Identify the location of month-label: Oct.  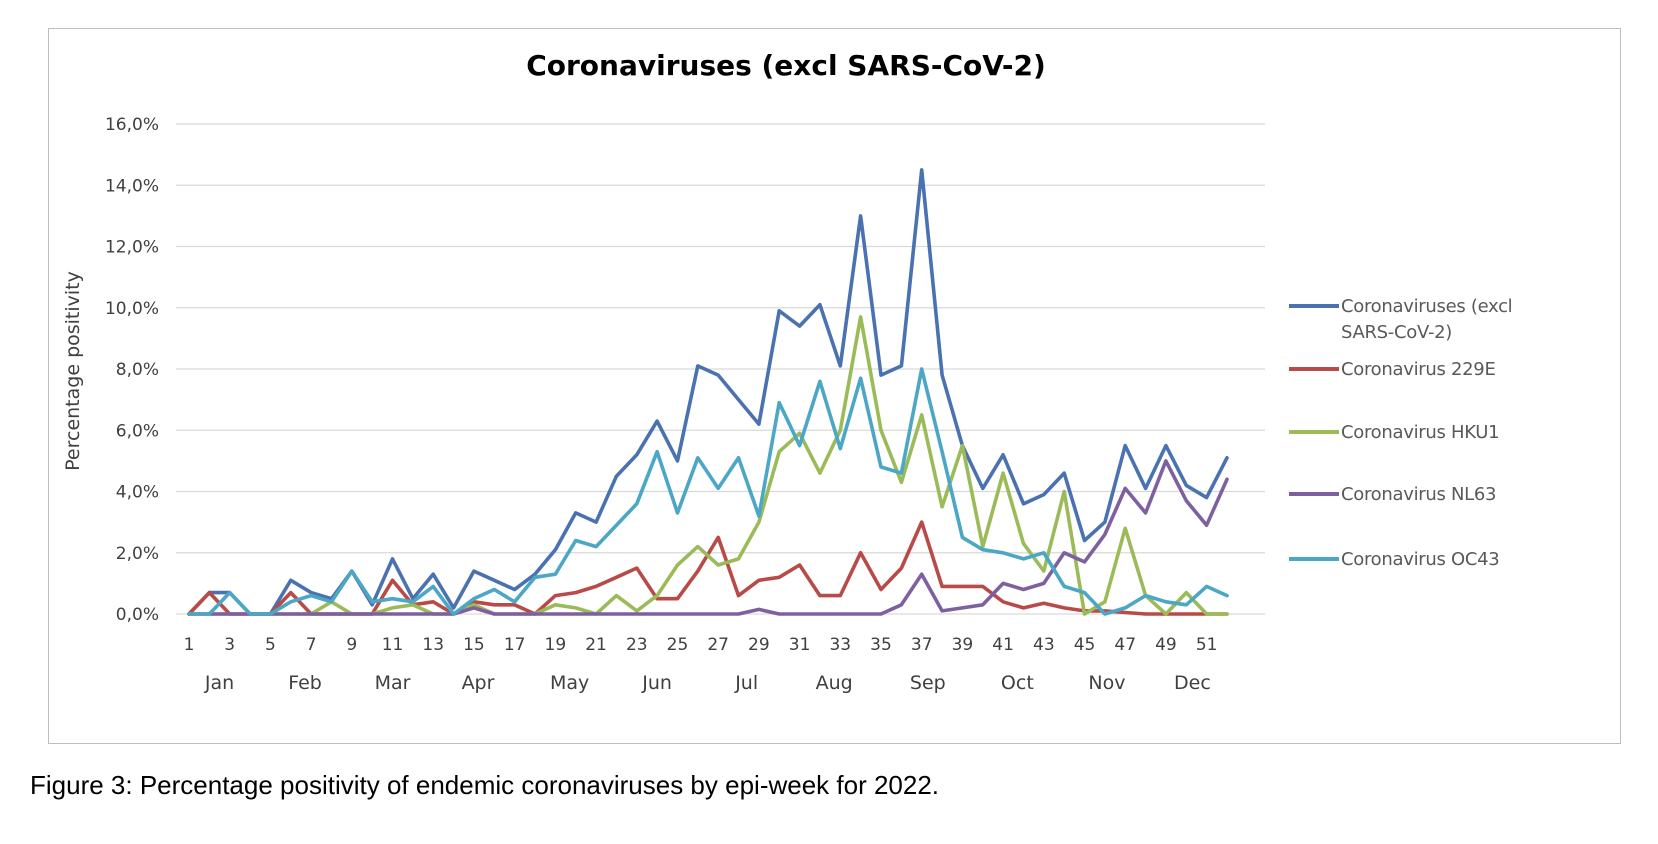
(1017, 683).